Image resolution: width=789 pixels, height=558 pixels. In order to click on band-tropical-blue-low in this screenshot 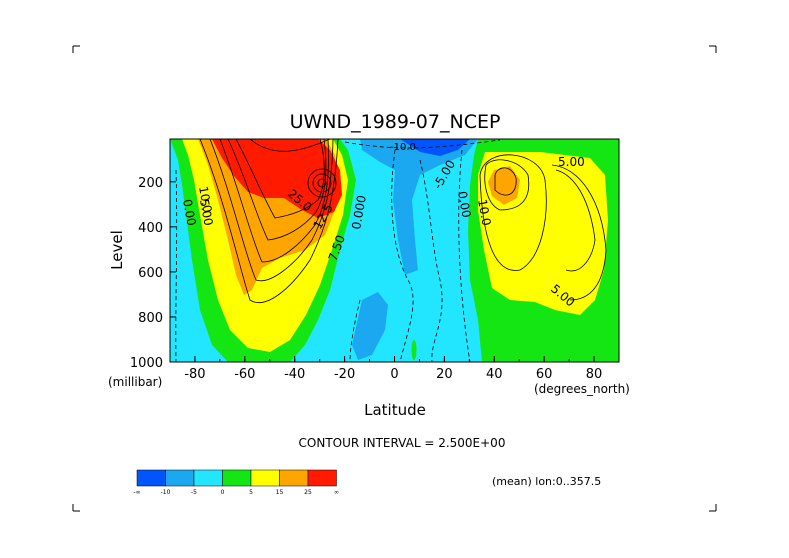, I will do `click(370, 326)`.